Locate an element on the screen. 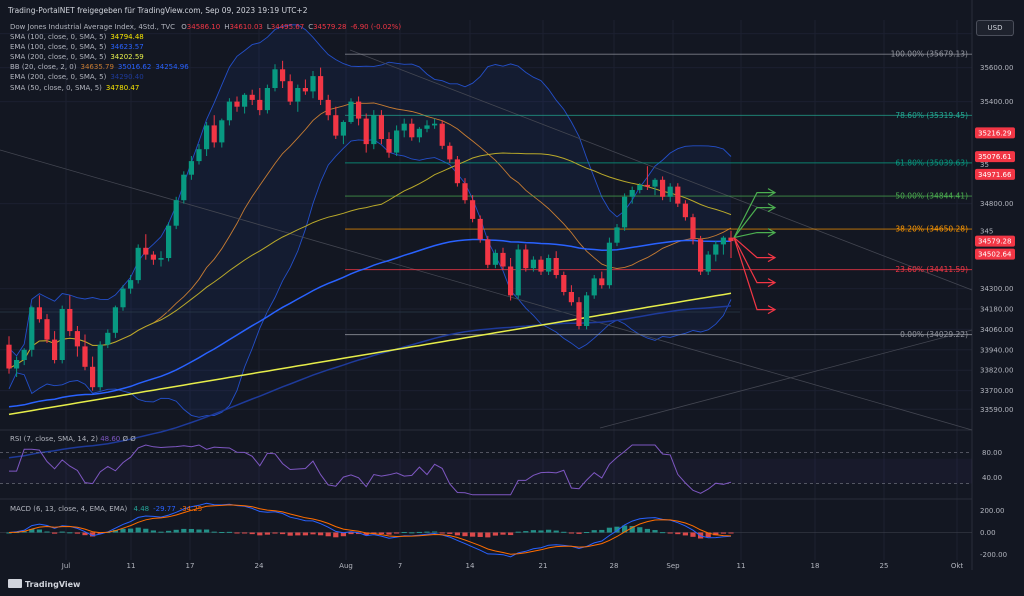  scenario-arrows is located at coordinates (755, 251).